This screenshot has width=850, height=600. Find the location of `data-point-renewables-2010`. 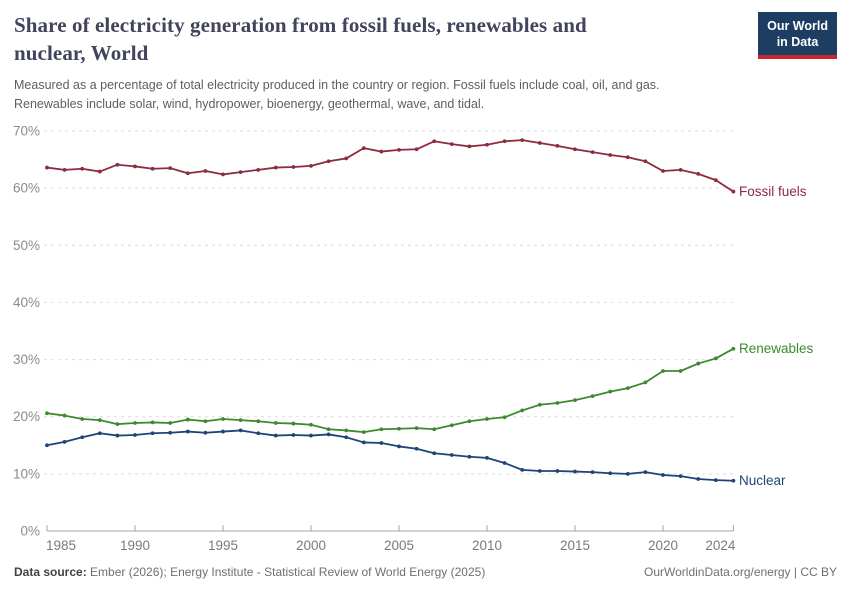

data-point-renewables-2010 is located at coordinates (487, 419).